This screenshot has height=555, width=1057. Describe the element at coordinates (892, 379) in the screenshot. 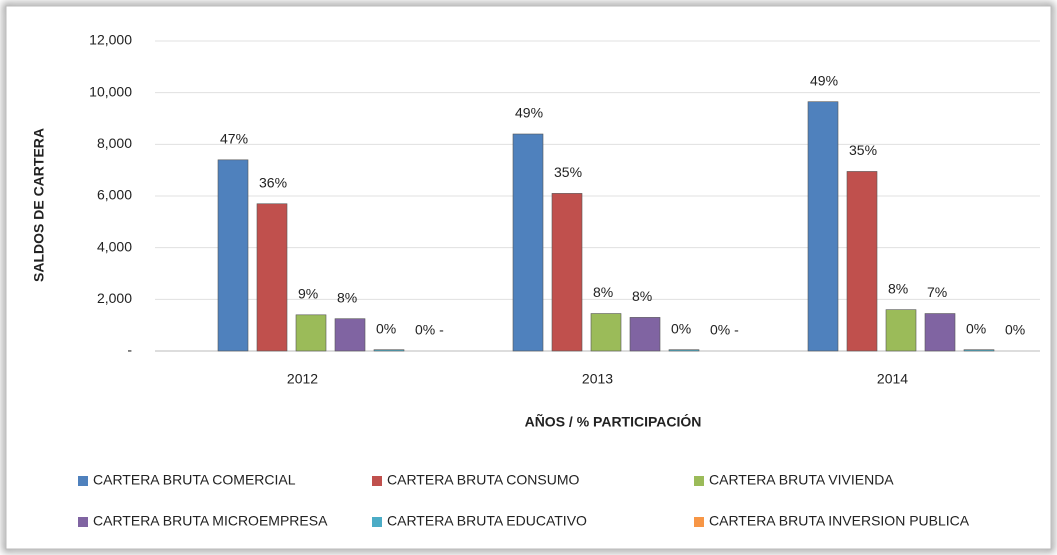

I see `x-tick-label: 2014` at that location.